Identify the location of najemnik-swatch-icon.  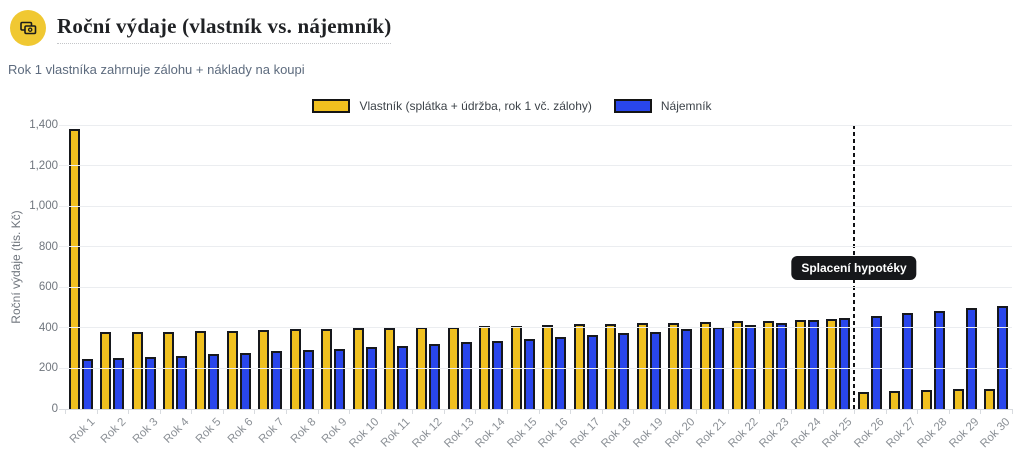
(632, 106).